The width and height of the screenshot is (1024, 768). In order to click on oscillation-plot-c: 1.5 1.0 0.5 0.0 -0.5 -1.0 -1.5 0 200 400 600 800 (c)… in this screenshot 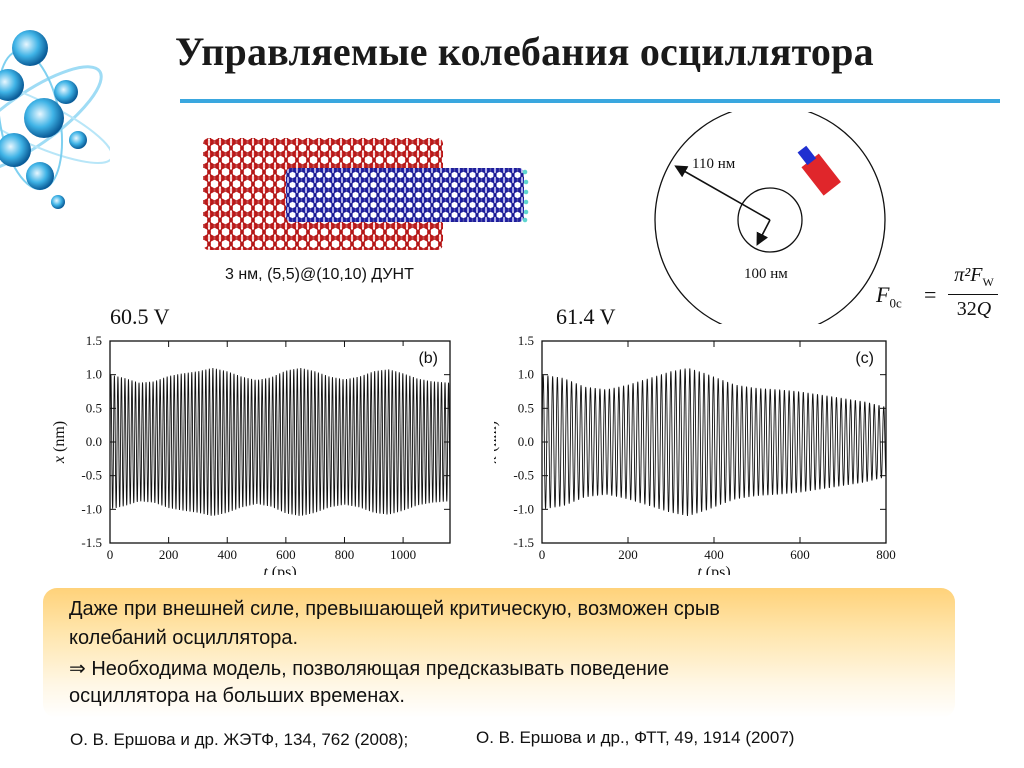, I will do `click(695, 454)`.